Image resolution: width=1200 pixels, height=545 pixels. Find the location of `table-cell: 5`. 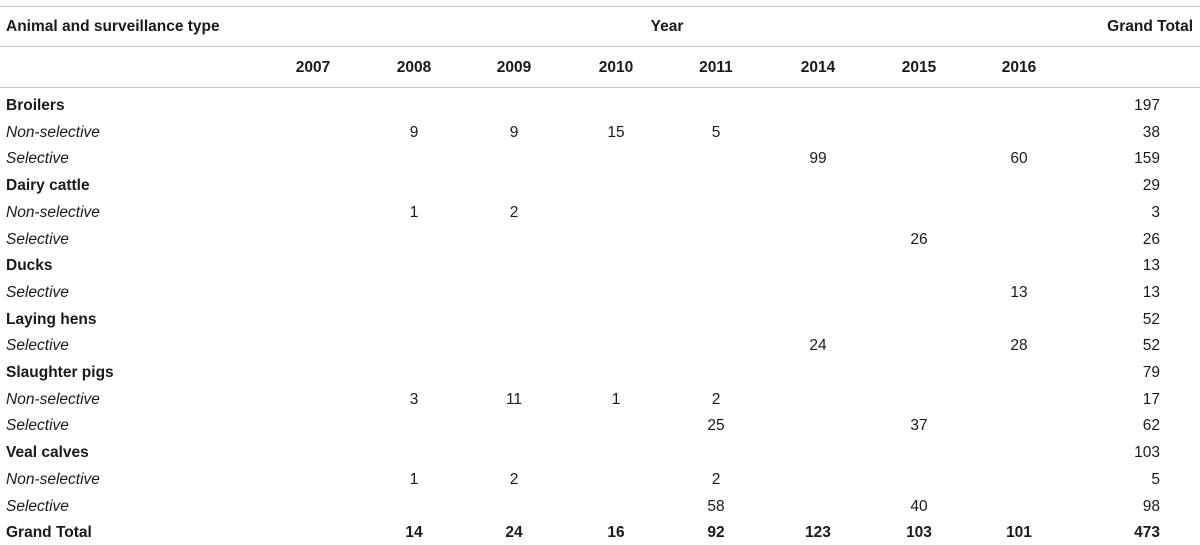

table-cell: 5 is located at coordinates (716, 132).